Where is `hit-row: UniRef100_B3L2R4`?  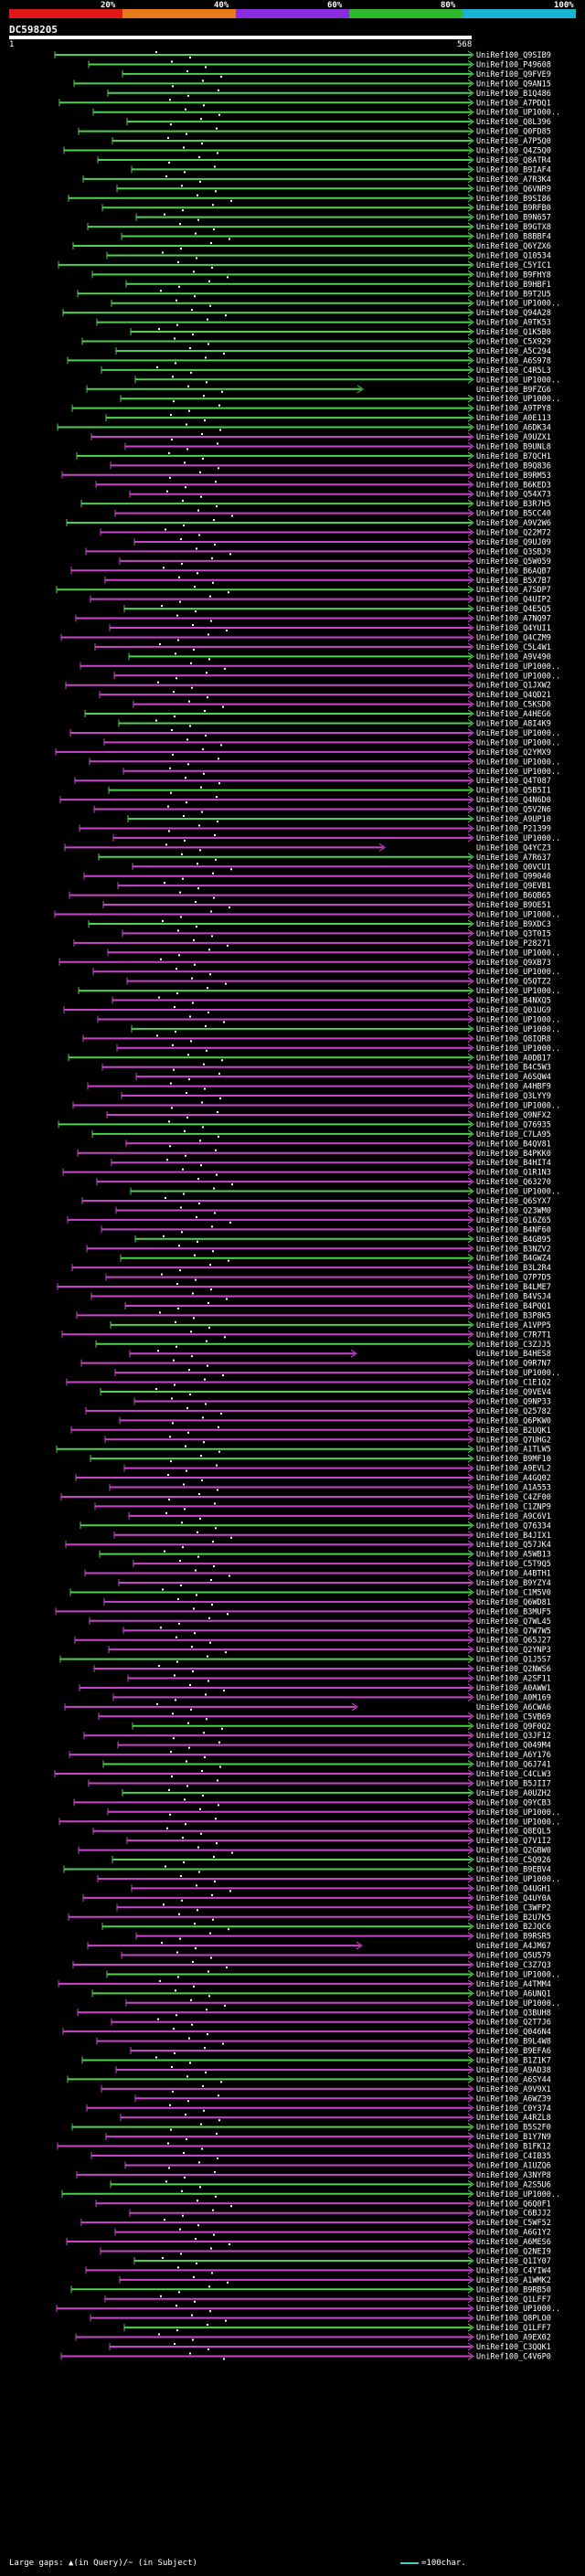
hit-row: UniRef100_B3L2R4 is located at coordinates (311, 1268).